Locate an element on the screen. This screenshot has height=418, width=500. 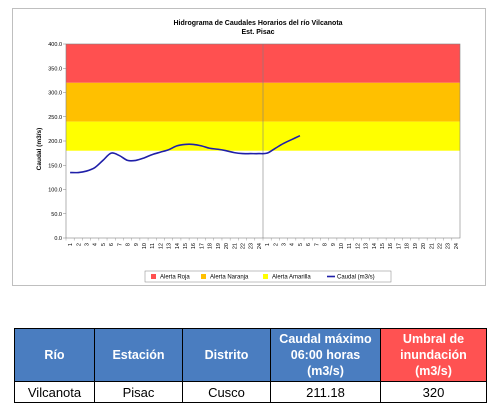
y-tick-label: 100.0 is located at coordinates (55, 191).